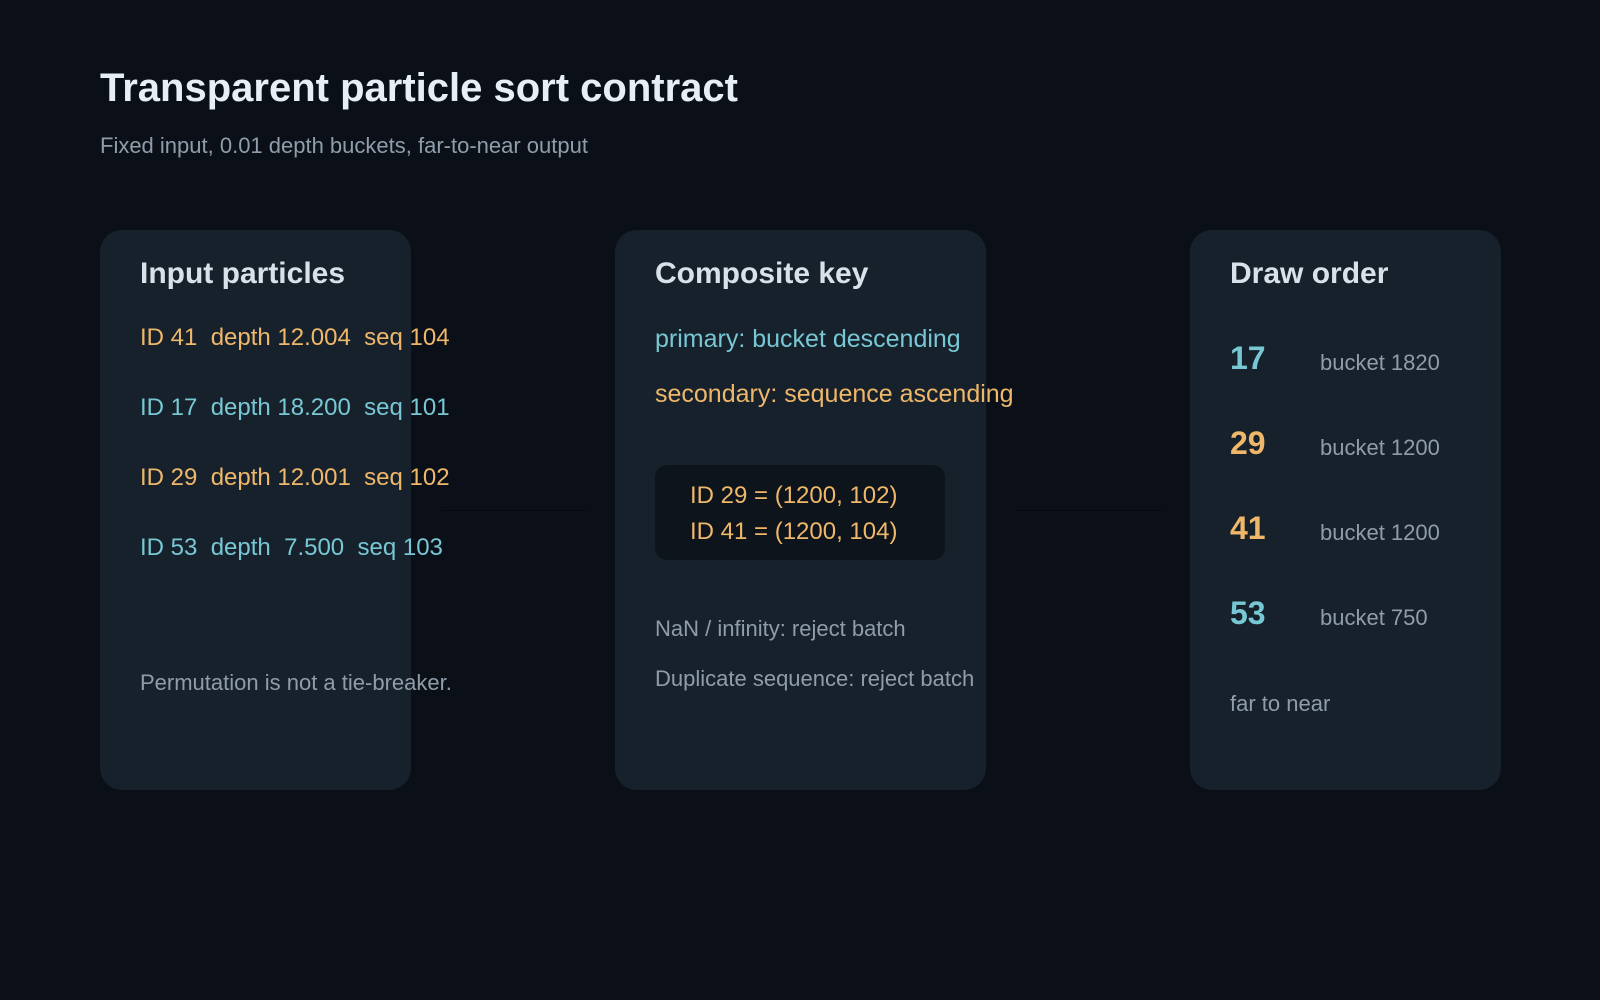 The height and width of the screenshot is (1000, 1600). Describe the element at coordinates (800, 512) in the screenshot. I see `key-example-box: ID 29 = (1200, 102) ID 41 = (1200, 104)` at that location.